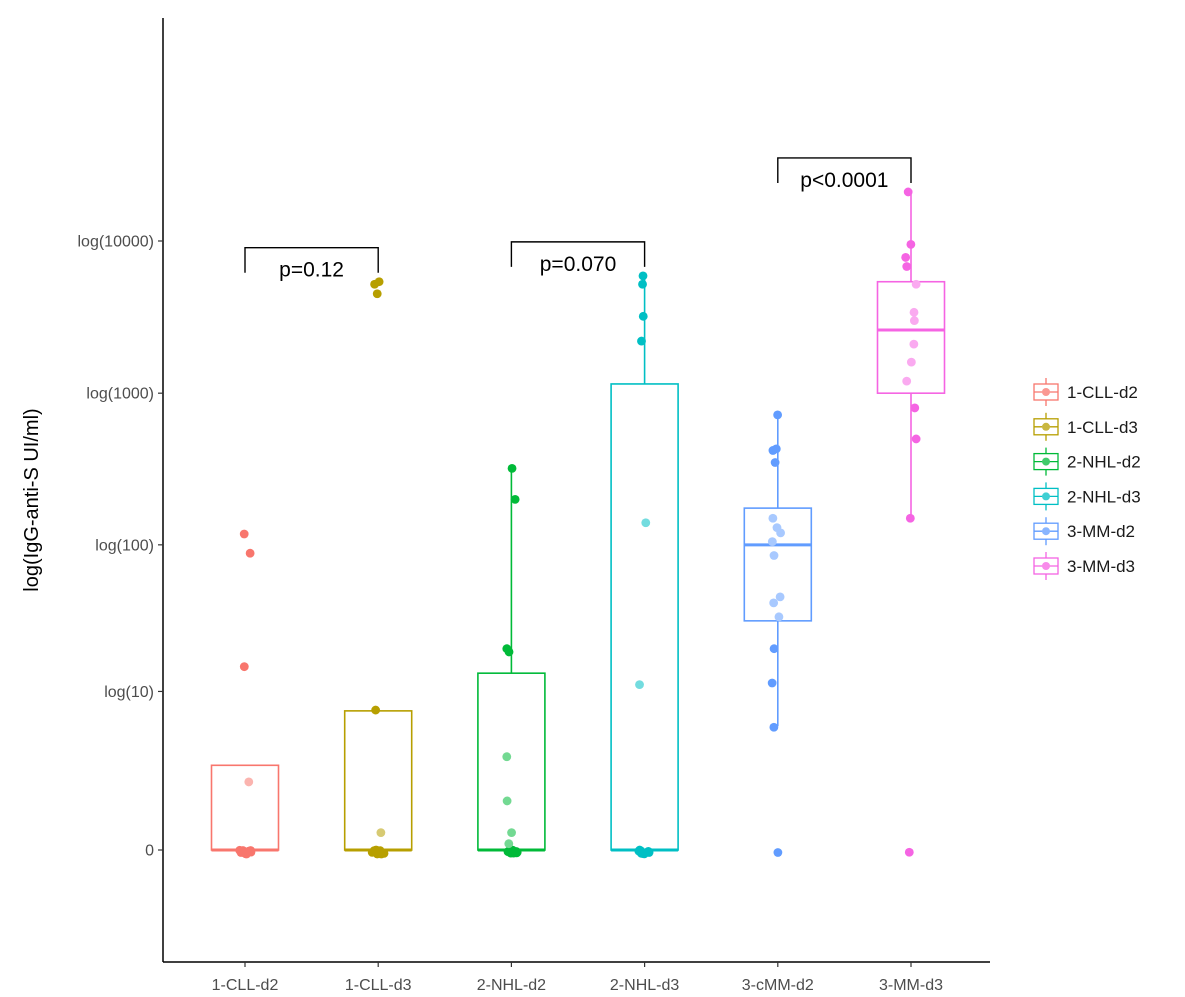 Image resolution: width=1185 pixels, height=997 pixels. I want to click on legend-item-1: 1-CLL-d2, so click(1085, 392).